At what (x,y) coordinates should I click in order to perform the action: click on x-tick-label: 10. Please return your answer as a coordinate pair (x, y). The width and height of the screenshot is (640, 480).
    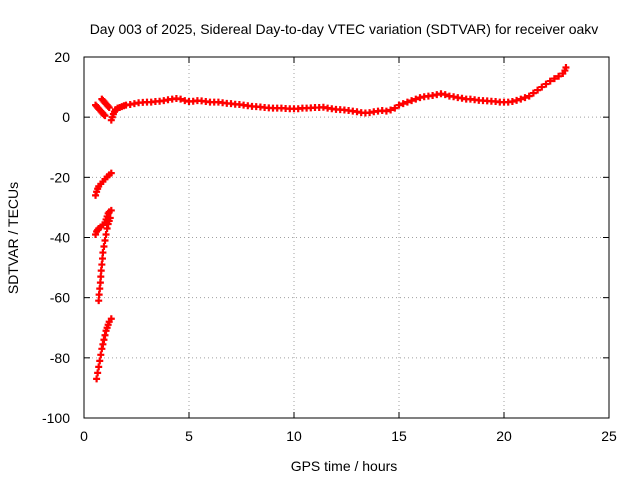
    Looking at the image, I should click on (294, 436).